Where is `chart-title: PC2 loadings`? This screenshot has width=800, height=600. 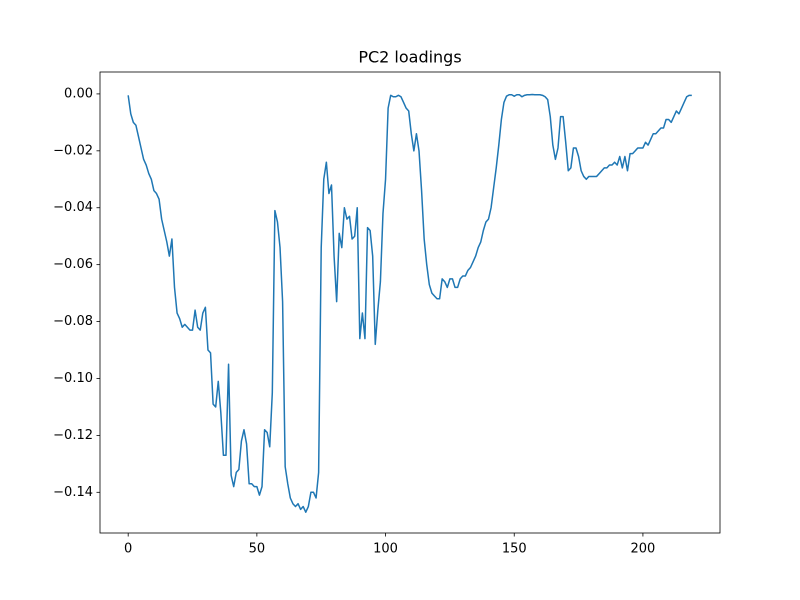 chart-title: PC2 loadings is located at coordinates (409, 57).